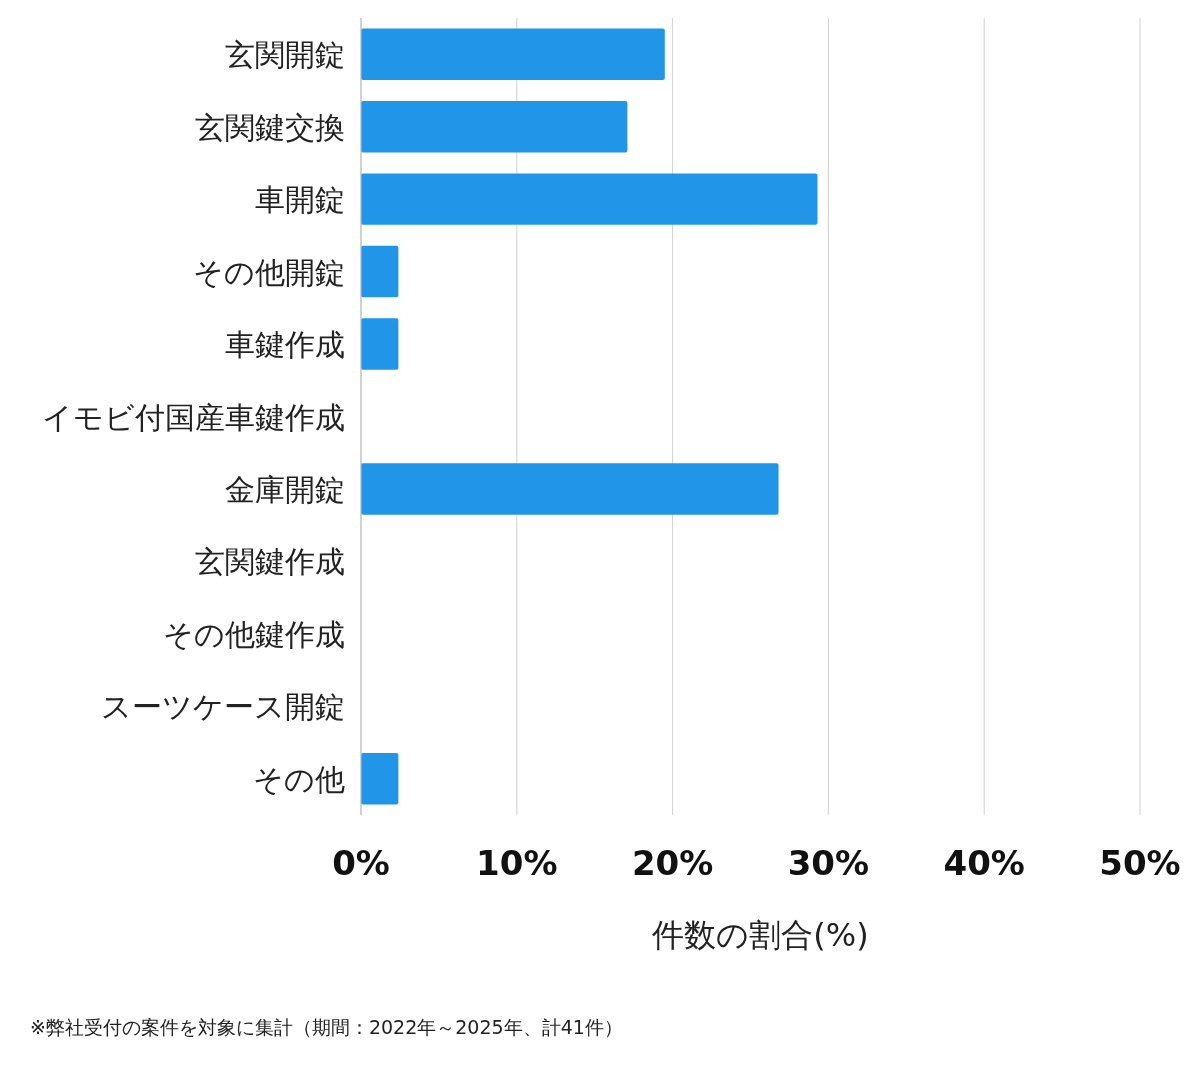  Describe the element at coordinates (326, 1027) in the screenshot. I see `text: ※弊社受付の案件を対象に集計（期間：2022年～2025年、計41件）` at that location.